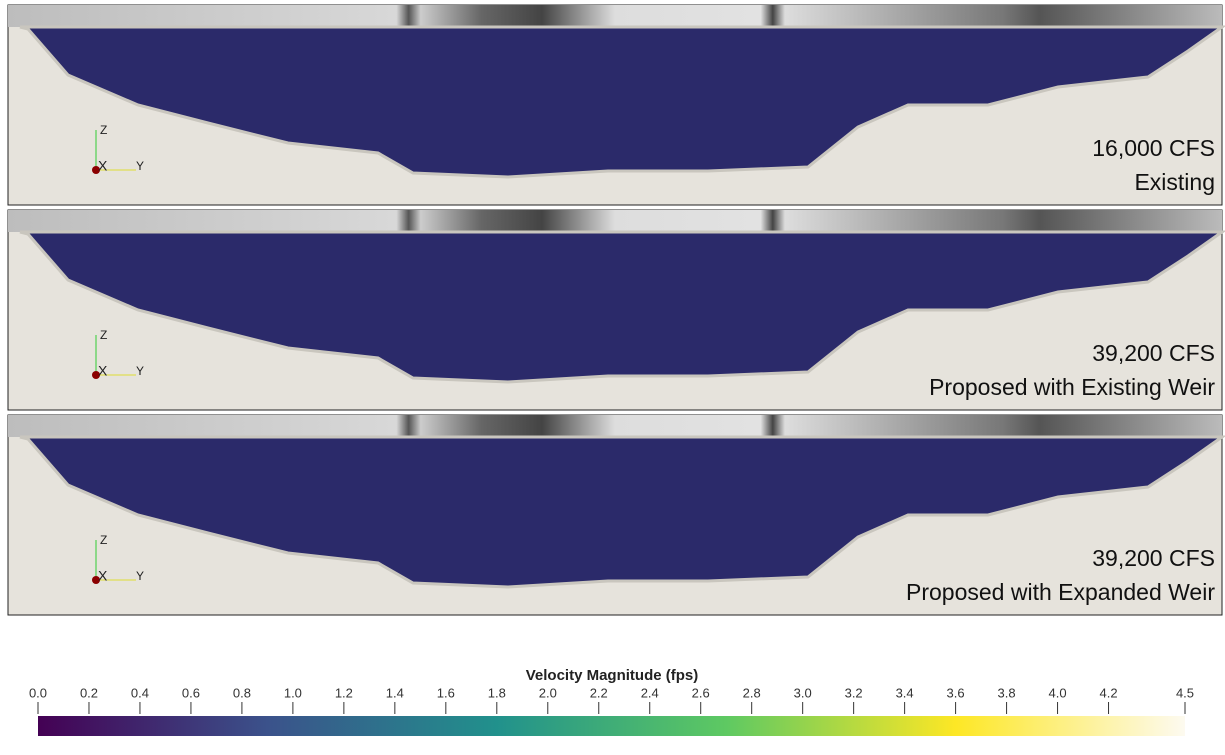 The height and width of the screenshot is (755, 1225). What do you see at coordinates (956, 692) in the screenshot?
I see `tick-label: 3.6` at bounding box center [956, 692].